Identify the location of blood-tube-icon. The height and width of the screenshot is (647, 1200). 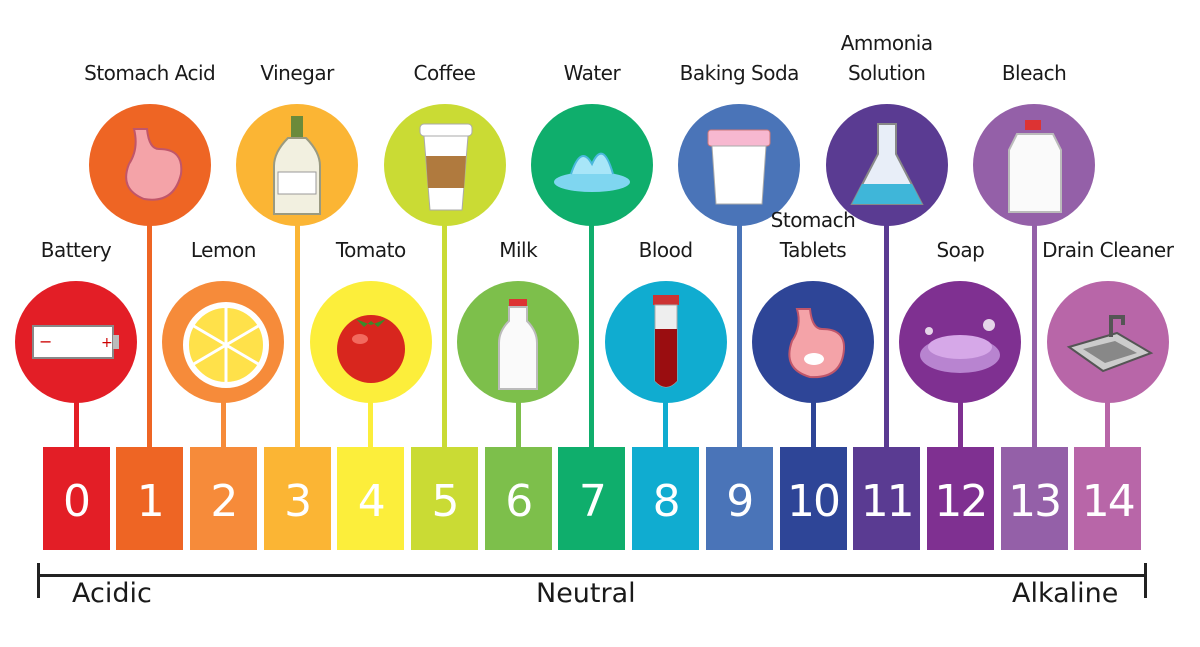
(665, 341).